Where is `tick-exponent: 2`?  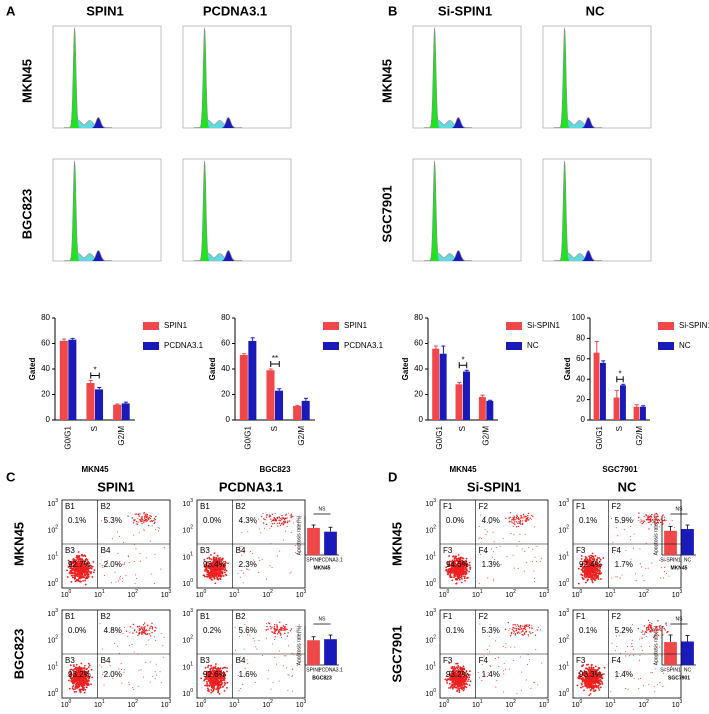
tick-exponent: 2 is located at coordinates (56, 638).